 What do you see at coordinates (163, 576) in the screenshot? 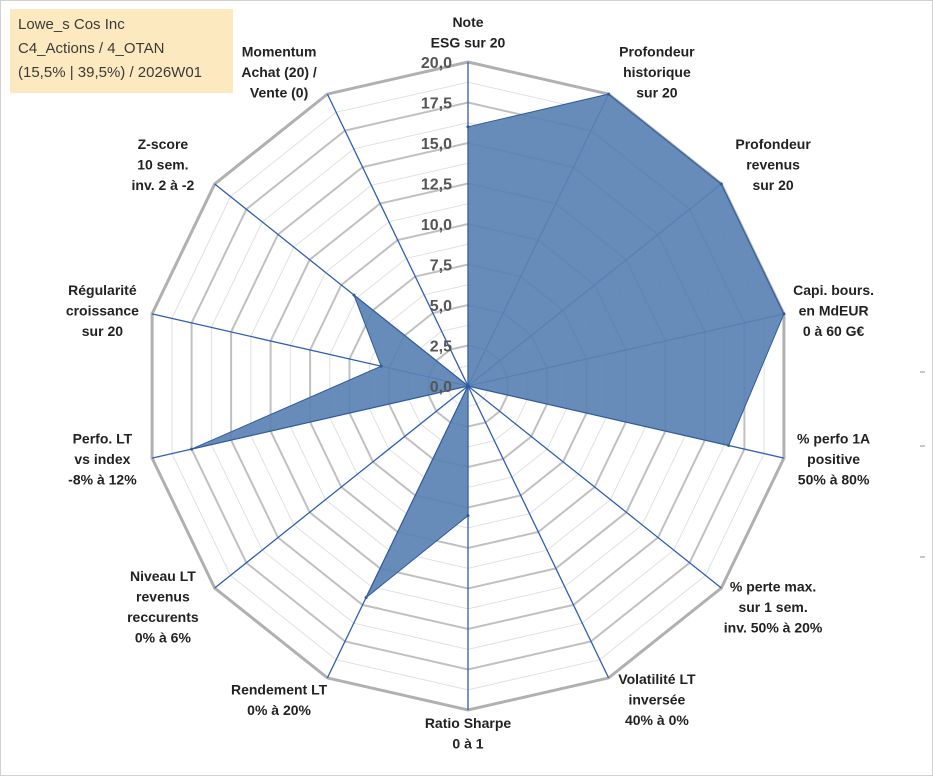
I see `axis-label-line: Niveau LT` at bounding box center [163, 576].